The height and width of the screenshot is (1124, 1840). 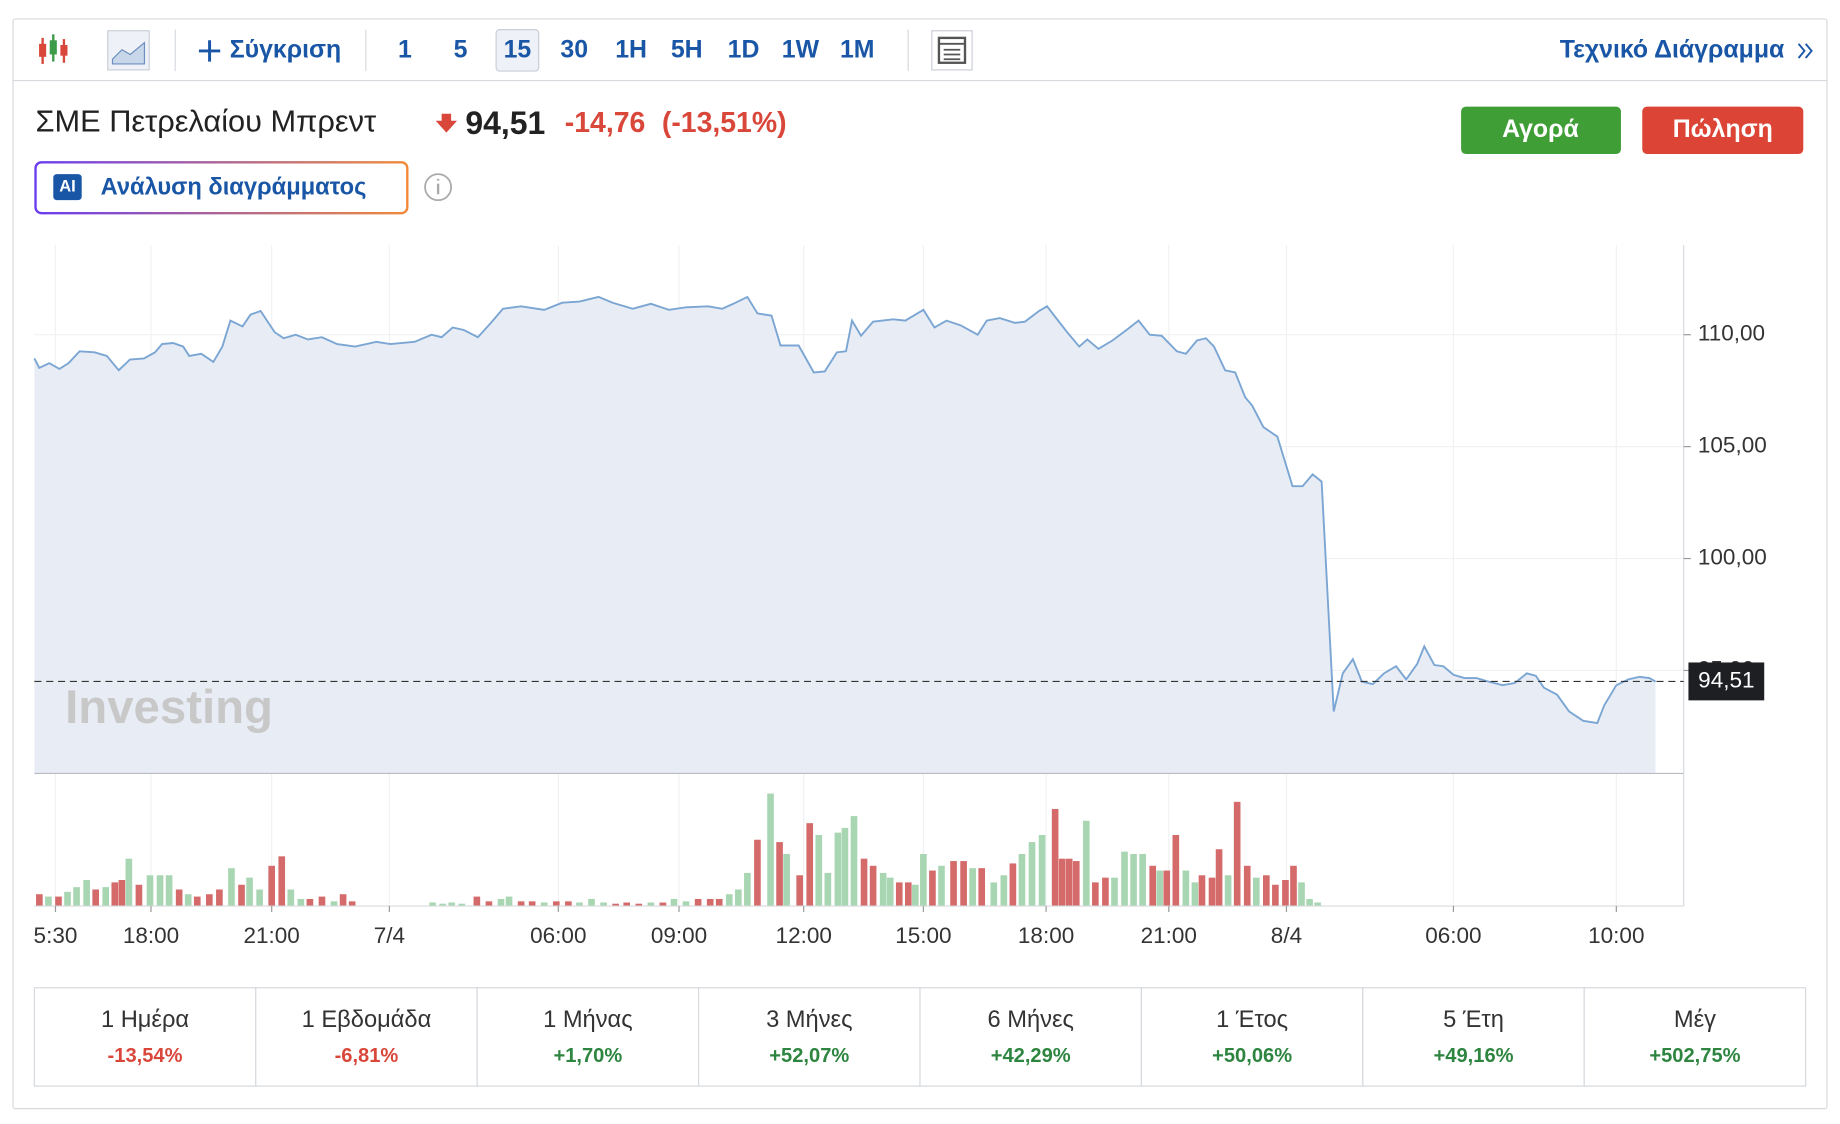 I want to click on candlestick-icon, so click(x=53, y=49).